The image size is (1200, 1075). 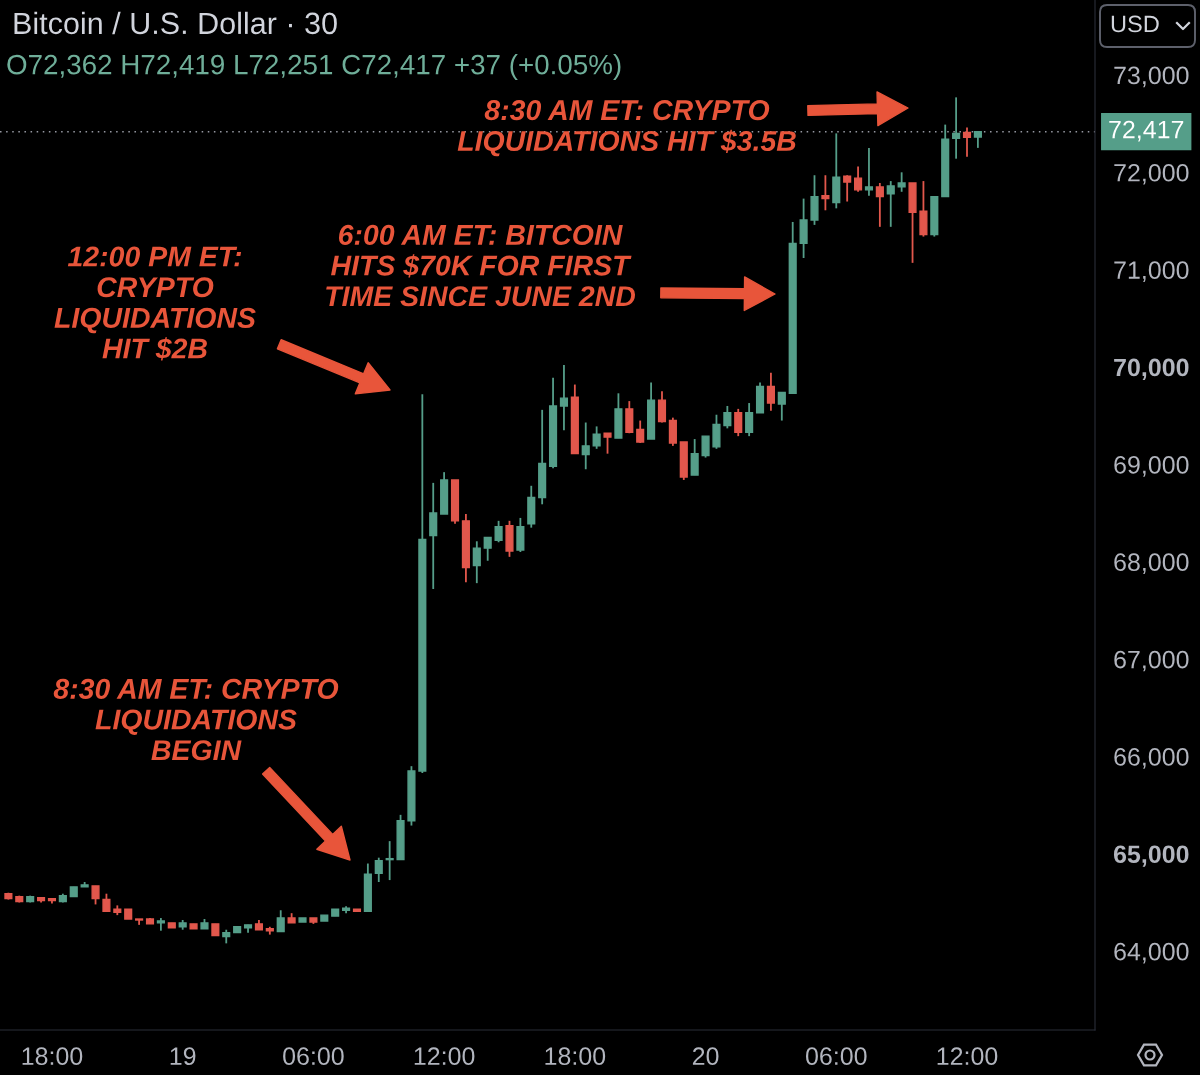 What do you see at coordinates (196, 719) in the screenshot?
I see `annotation: 8:30 AM ET: CRYPTO LIQUIDATIONS BEGIN` at bounding box center [196, 719].